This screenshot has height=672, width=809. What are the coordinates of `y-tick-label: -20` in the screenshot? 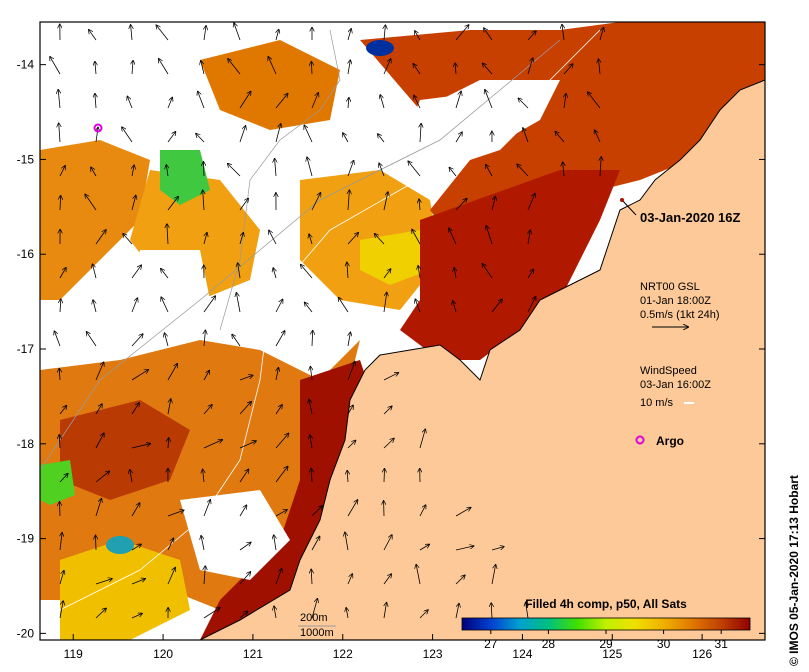 It's located at (26, 633).